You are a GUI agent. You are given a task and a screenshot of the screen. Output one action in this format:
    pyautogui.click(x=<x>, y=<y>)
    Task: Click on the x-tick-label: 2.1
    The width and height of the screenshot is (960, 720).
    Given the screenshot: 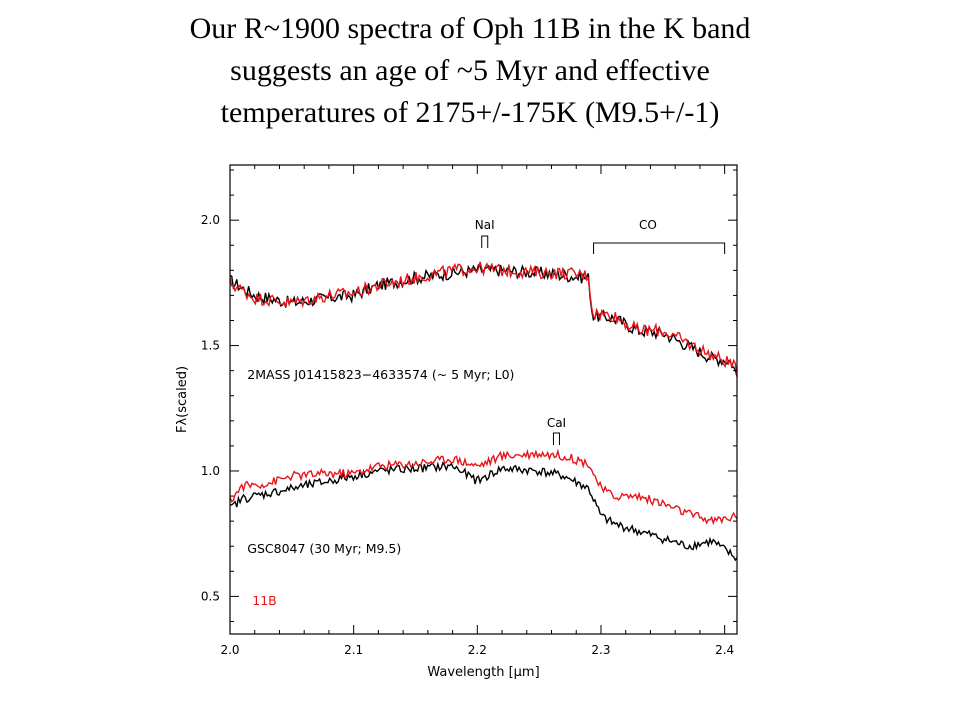 What is the action you would take?
    pyautogui.click(x=353, y=650)
    